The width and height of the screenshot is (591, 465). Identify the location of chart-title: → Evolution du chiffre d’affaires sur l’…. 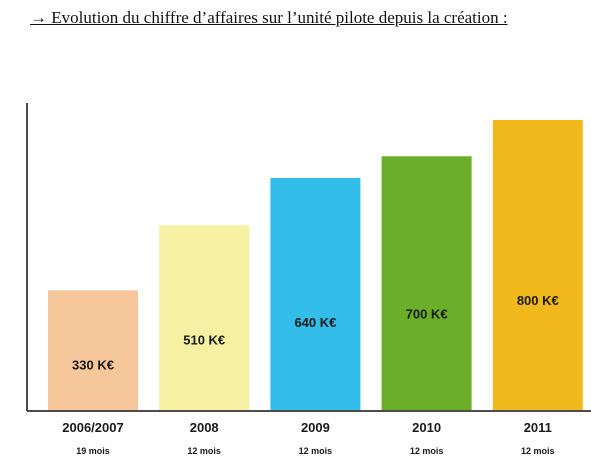
(269, 17).